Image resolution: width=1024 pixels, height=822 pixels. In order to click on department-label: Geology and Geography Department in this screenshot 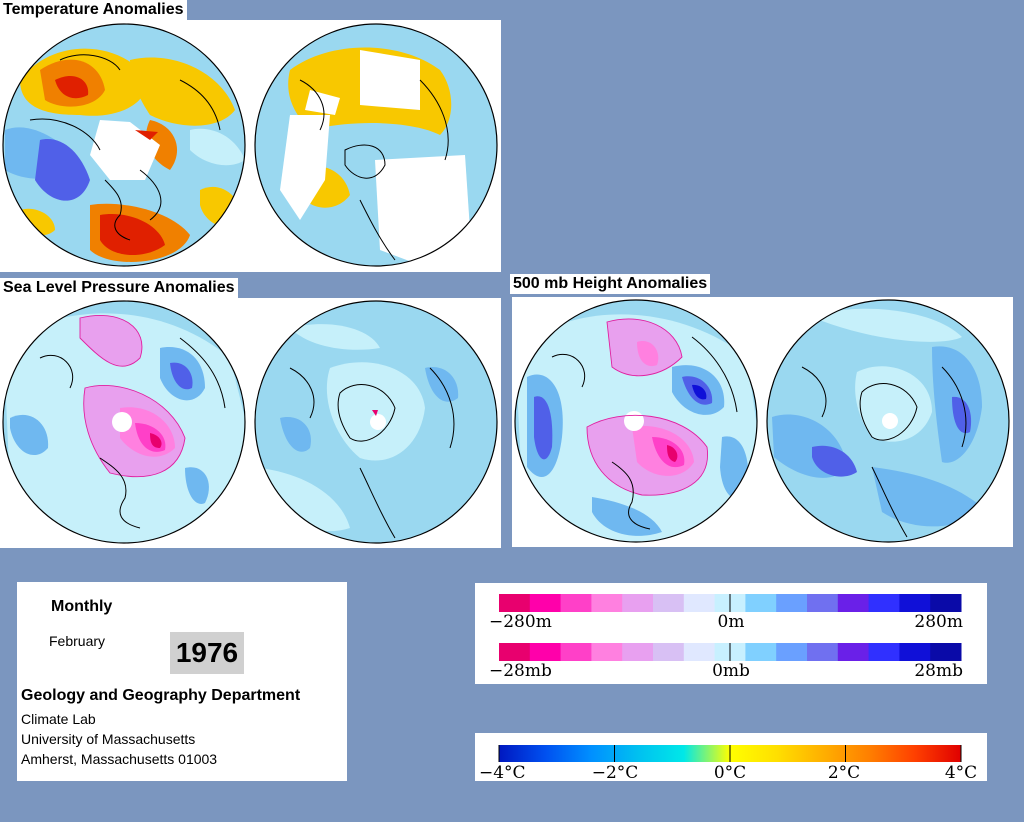, I will do `click(161, 695)`.